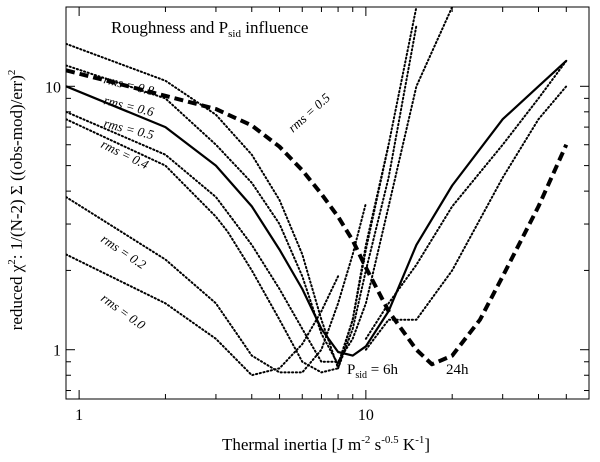  I want to click on y-tick-label: 1, so click(57, 351).